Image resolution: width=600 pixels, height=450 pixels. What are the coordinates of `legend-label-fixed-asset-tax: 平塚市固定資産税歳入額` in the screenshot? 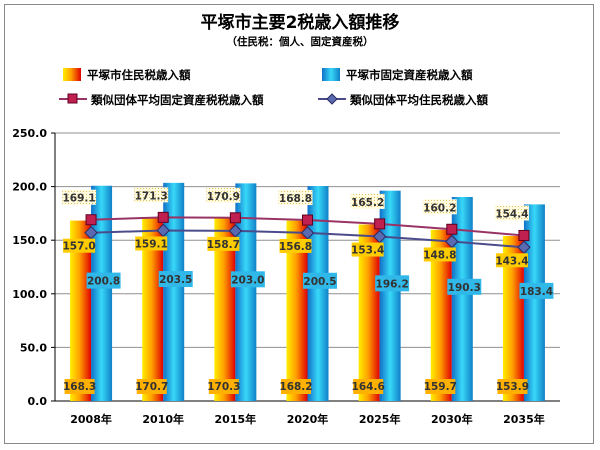 It's located at (409, 75).